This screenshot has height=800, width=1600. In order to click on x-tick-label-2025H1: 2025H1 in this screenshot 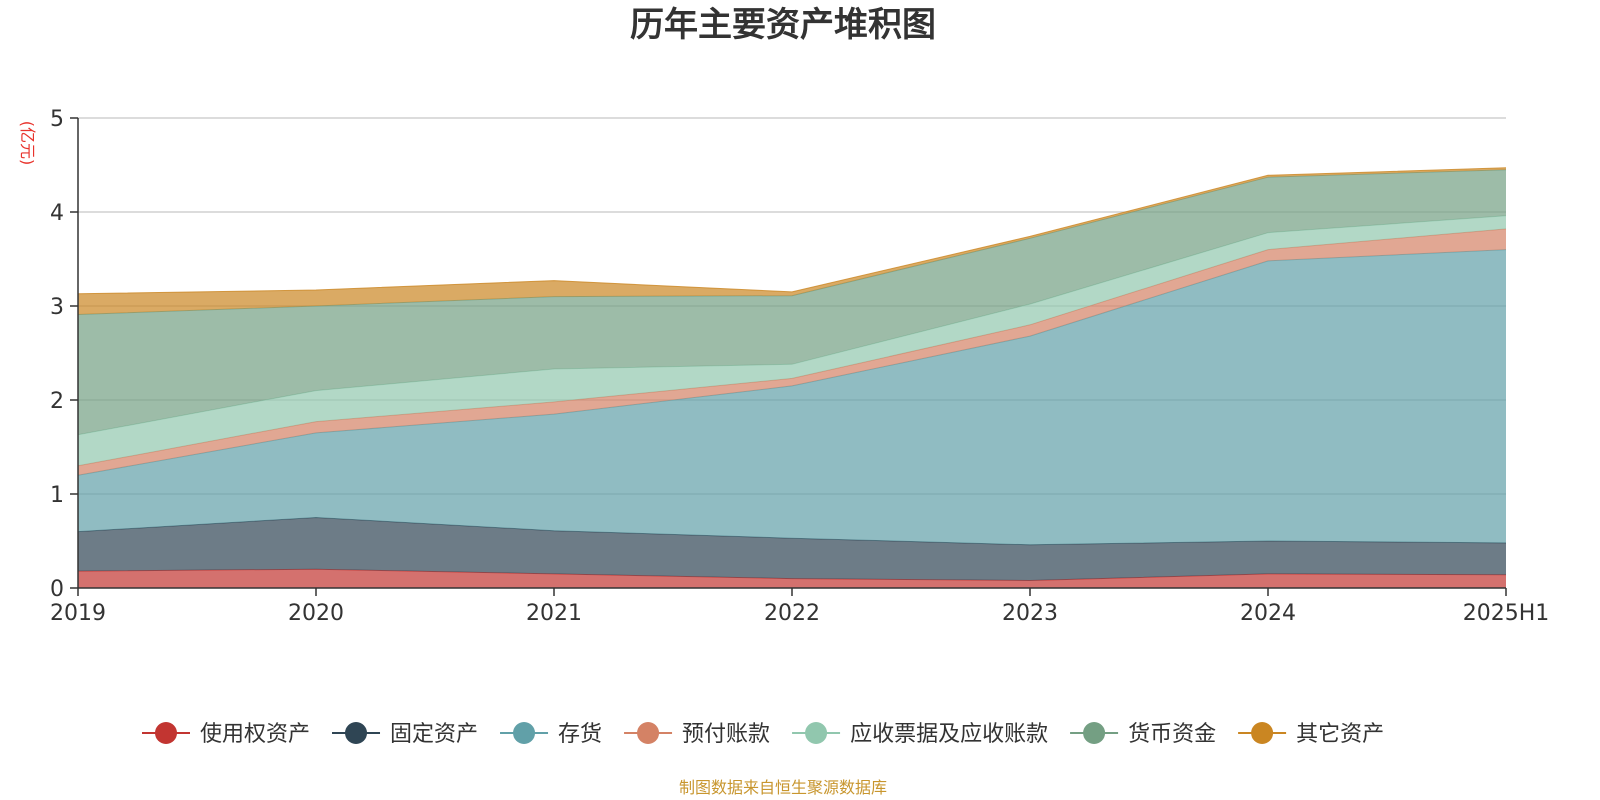, I will do `click(1506, 613)`.